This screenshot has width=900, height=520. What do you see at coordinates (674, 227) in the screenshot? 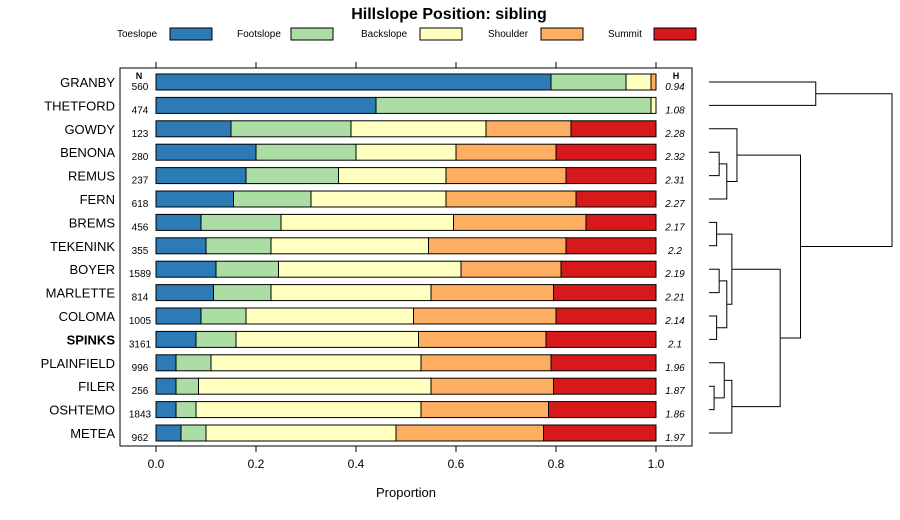
I see `h-value: 2.17` at bounding box center [674, 227].